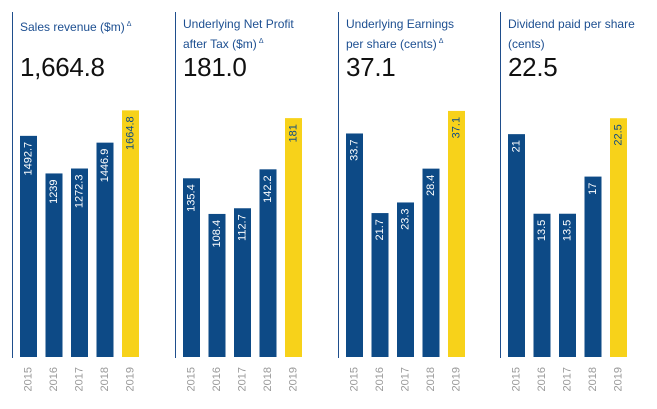  I want to click on bar-chart-dividend: 21 2015 13.5 2016 13.5 2017 17 2018 22.5 2019, so click(567, 254).